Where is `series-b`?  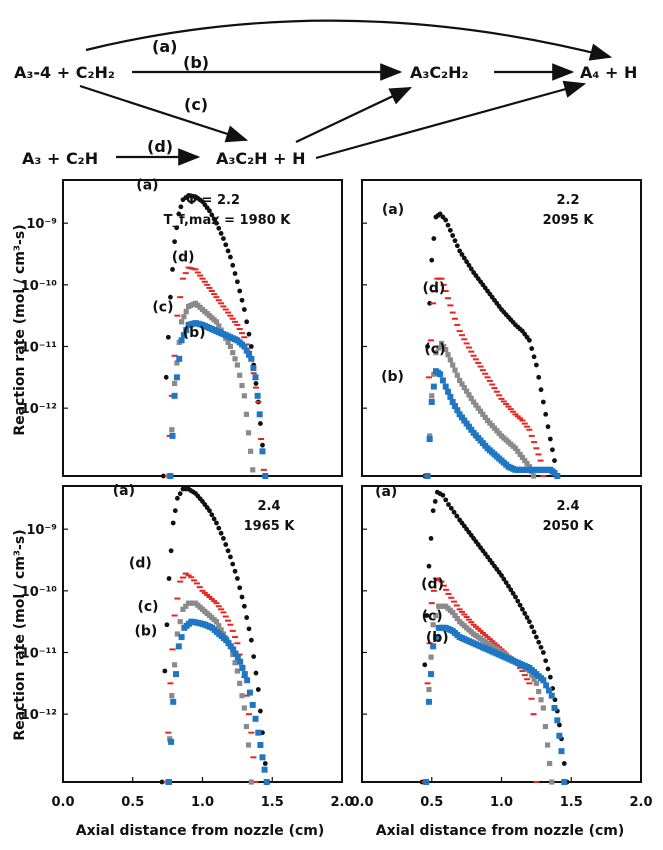 series-b is located at coordinates (218, 701).